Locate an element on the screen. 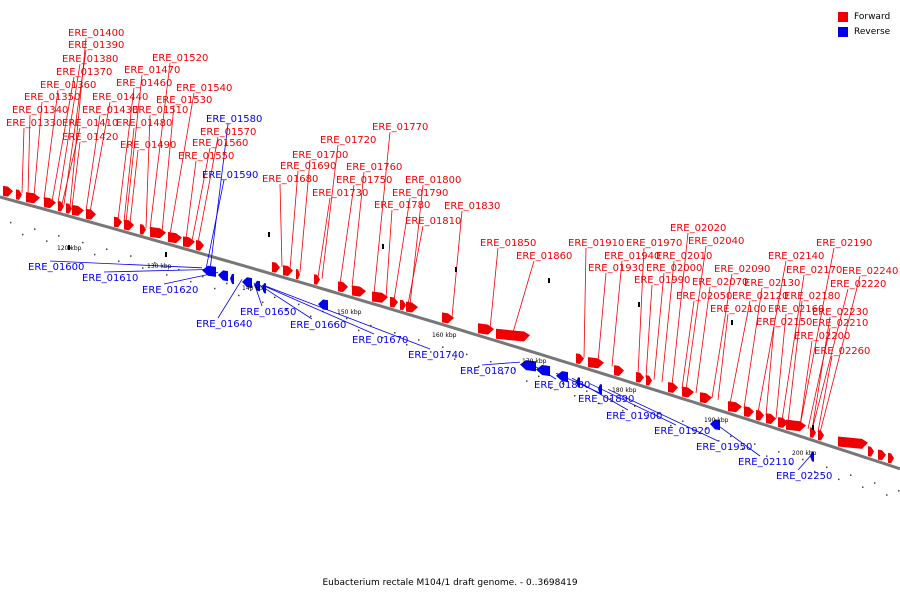  gene-label-forward: ERE_01520 is located at coordinates (180, 58).